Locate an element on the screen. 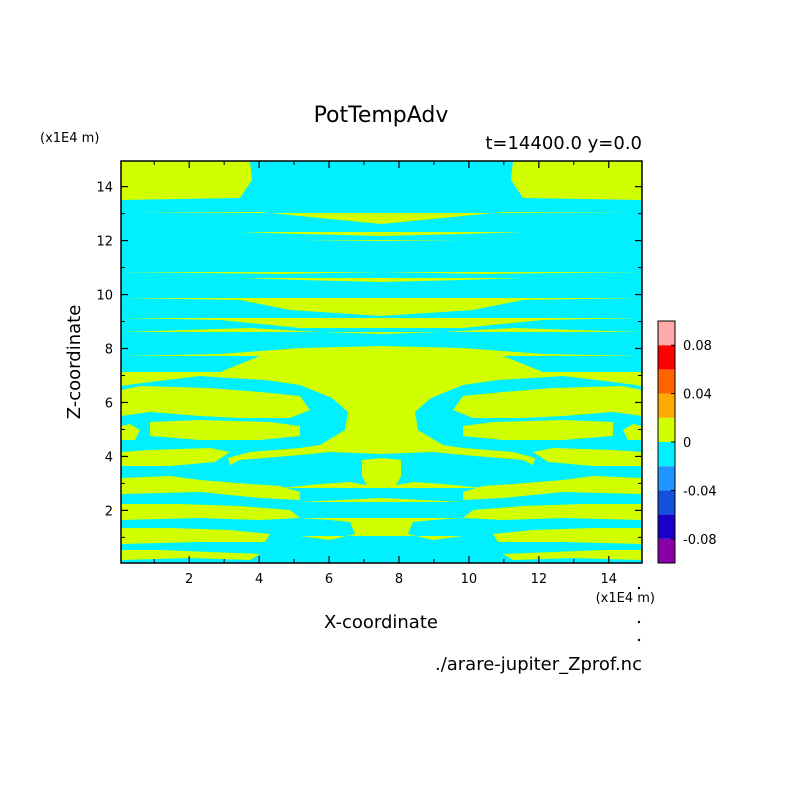  colorbar-tick-label: 0.08 is located at coordinates (697, 346).